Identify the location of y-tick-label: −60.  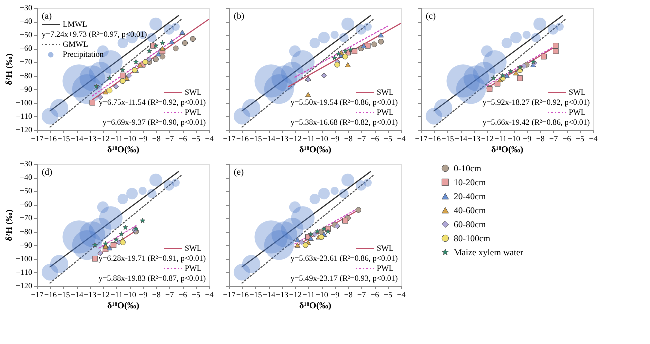
(26, 205).